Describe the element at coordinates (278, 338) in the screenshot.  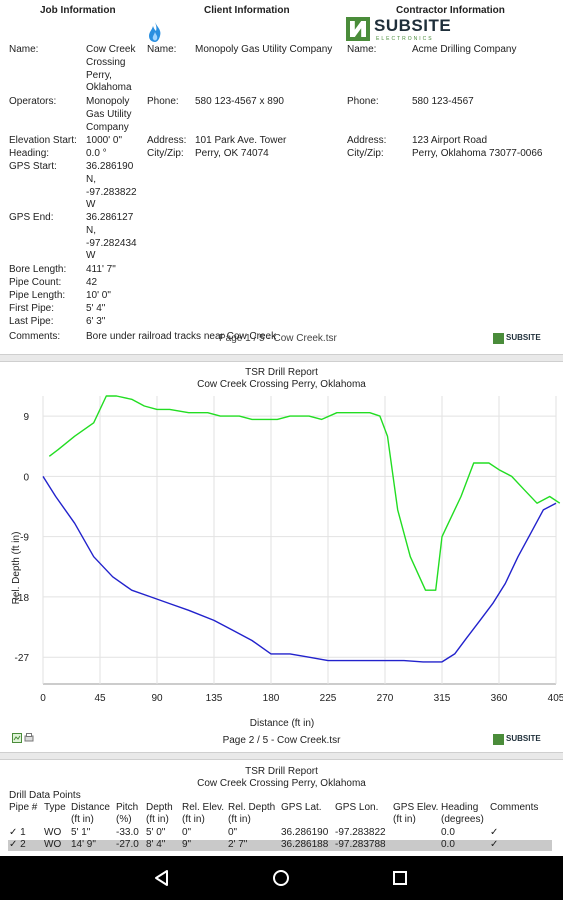
I see `page1-footer: Page 1 / 5 - Cow Creek.tsr` at that location.